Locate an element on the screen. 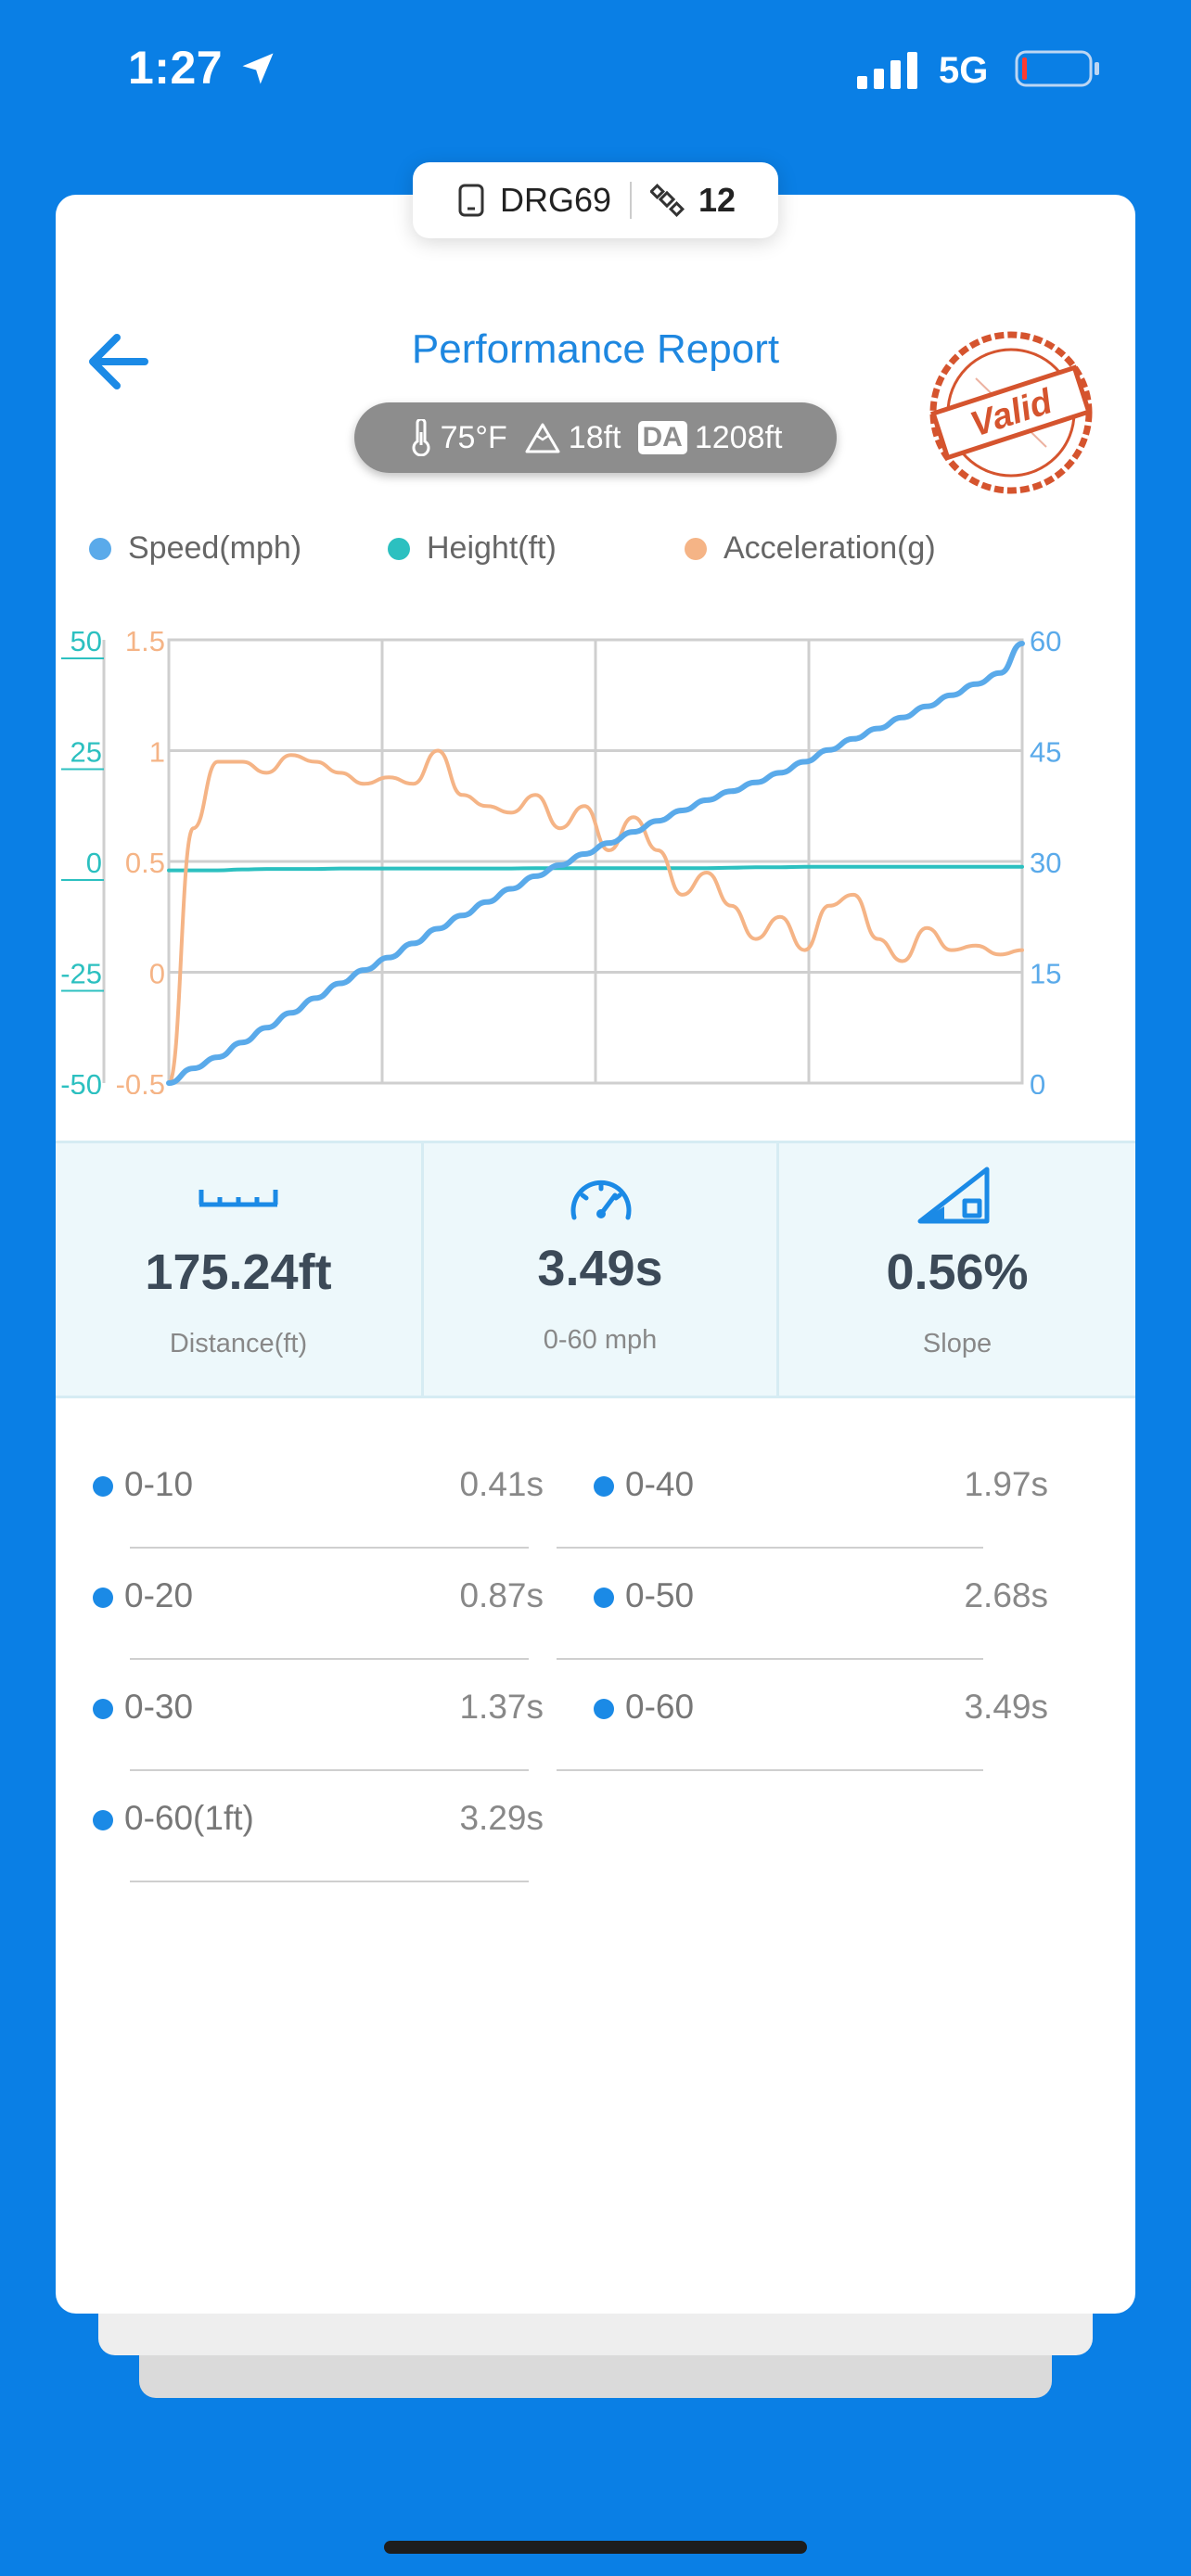 This screenshot has height=2576, width=1191. split-time: 3.29s is located at coordinates (501, 1818).